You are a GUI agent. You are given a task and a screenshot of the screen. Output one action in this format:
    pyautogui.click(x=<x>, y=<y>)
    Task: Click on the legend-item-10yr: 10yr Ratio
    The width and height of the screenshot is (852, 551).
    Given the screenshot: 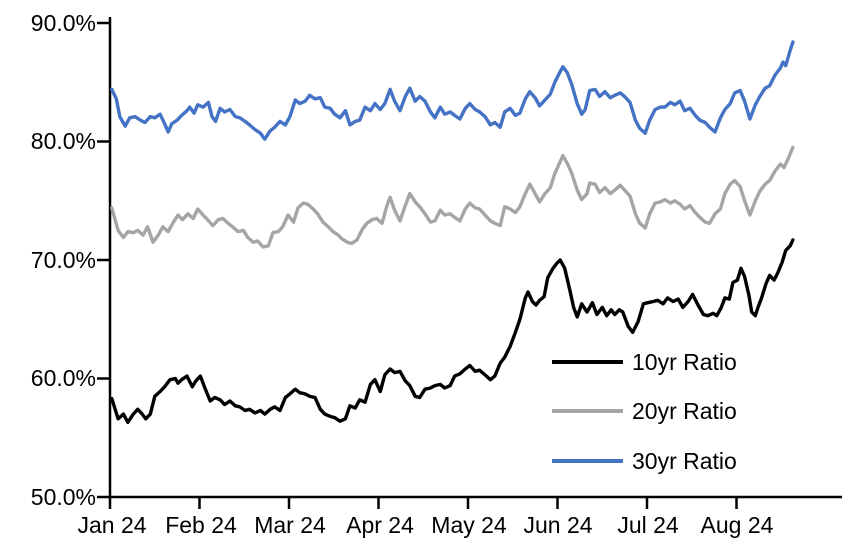 What is the action you would take?
    pyautogui.click(x=644, y=362)
    